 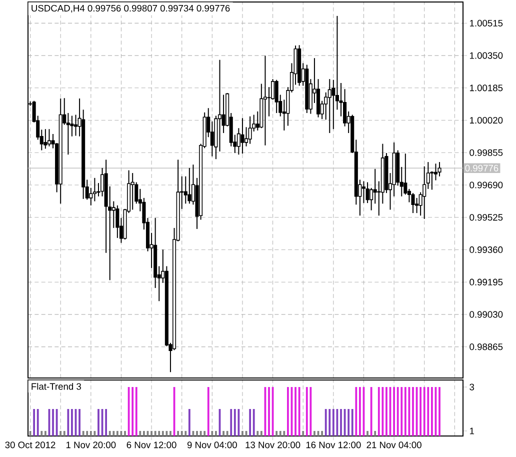 What do you see at coordinates (486, 250) in the screenshot?
I see `y-tick-label: 0.99360` at bounding box center [486, 250].